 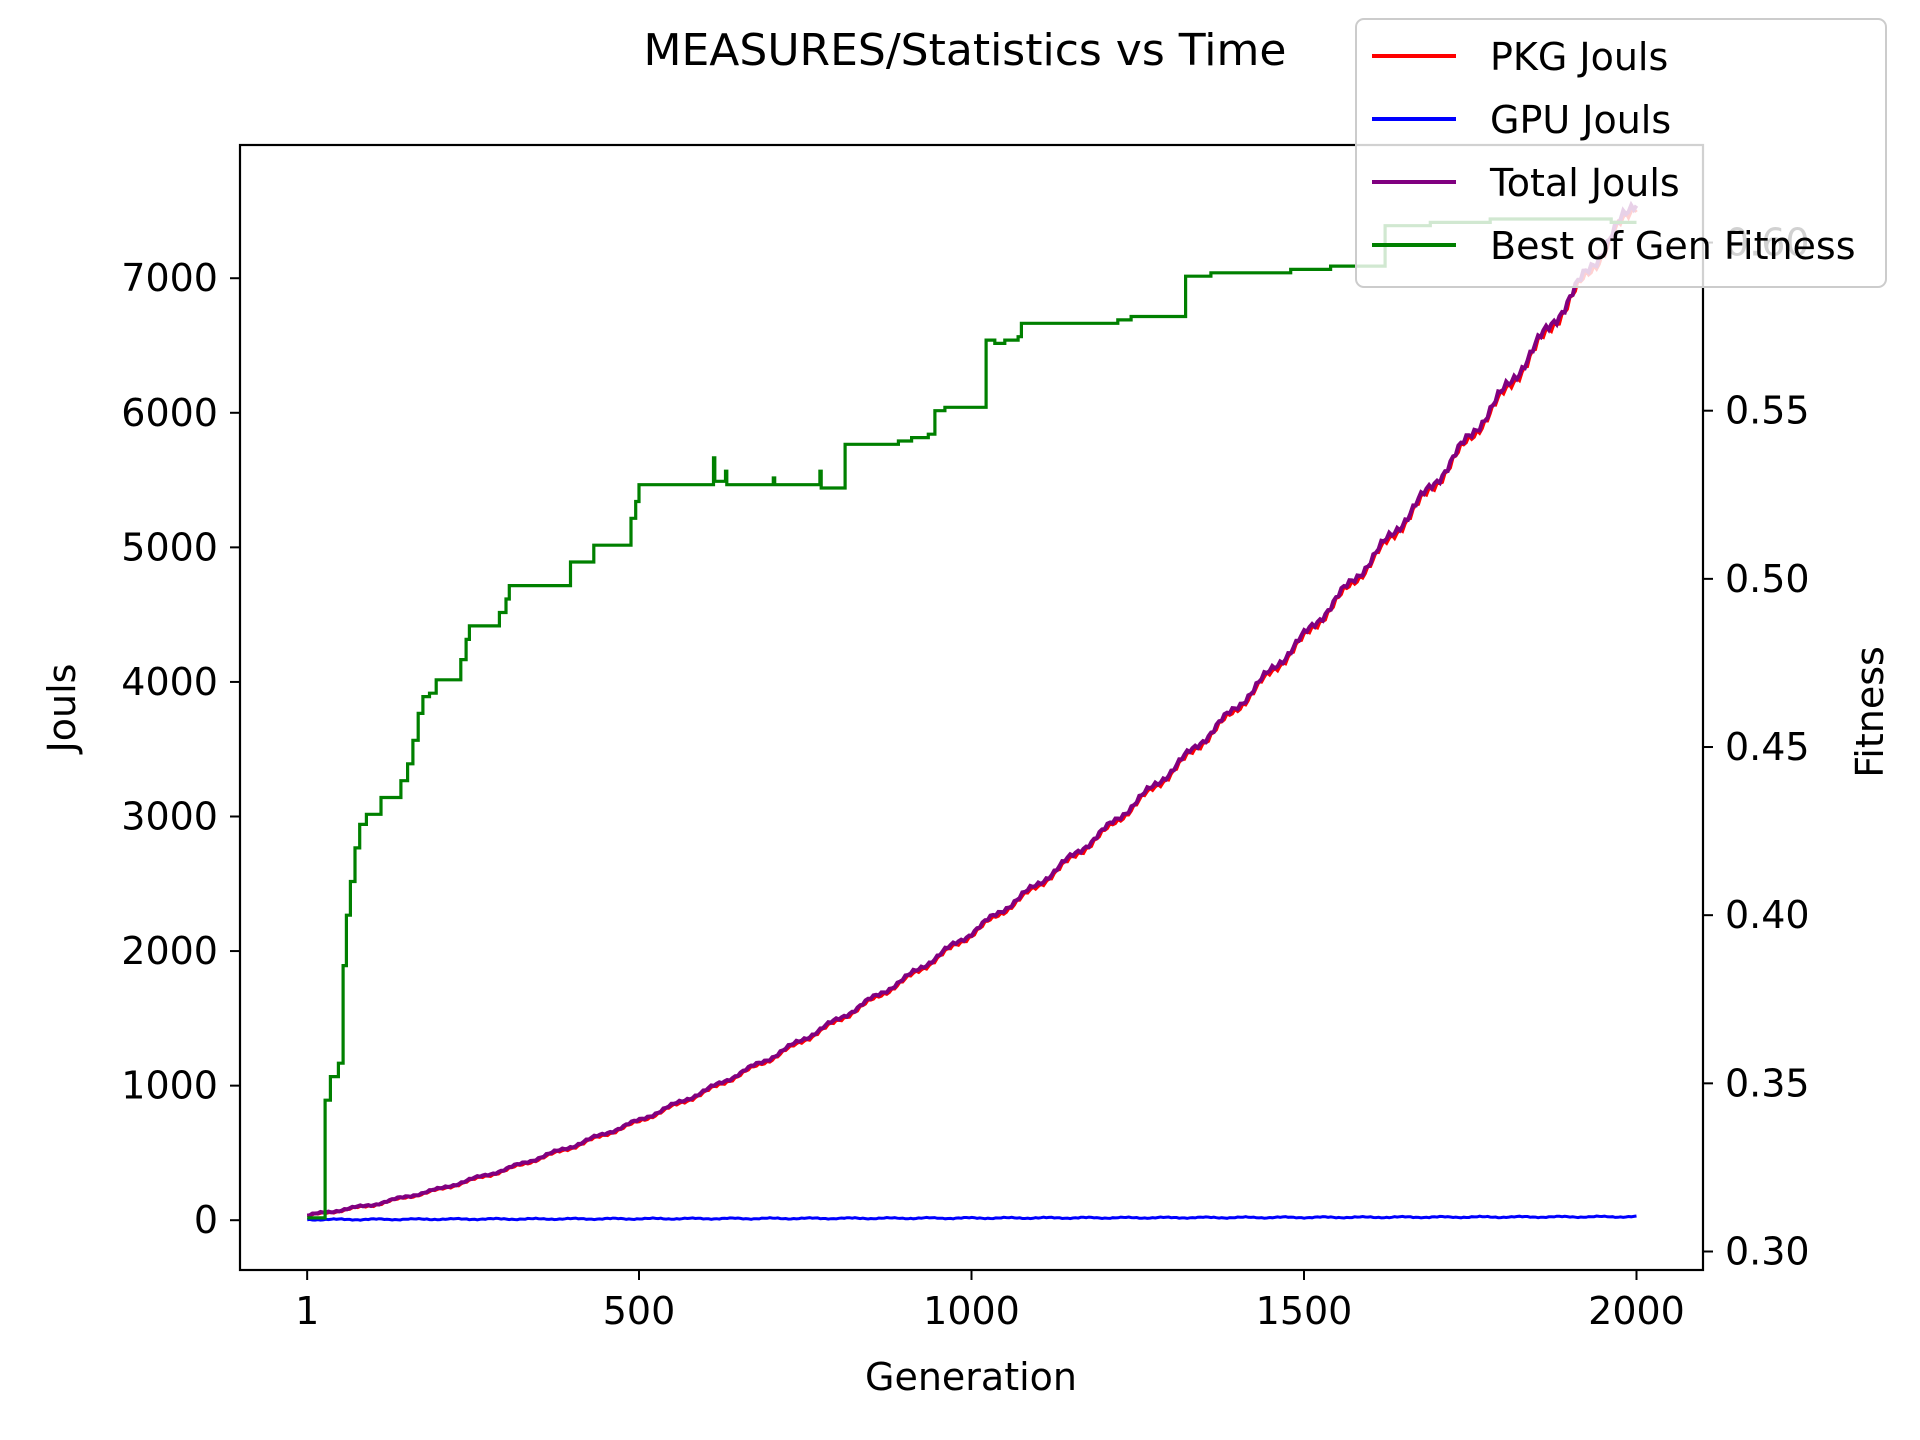 I want to click on x-tick-label: 1000, so click(x=971, y=1311).